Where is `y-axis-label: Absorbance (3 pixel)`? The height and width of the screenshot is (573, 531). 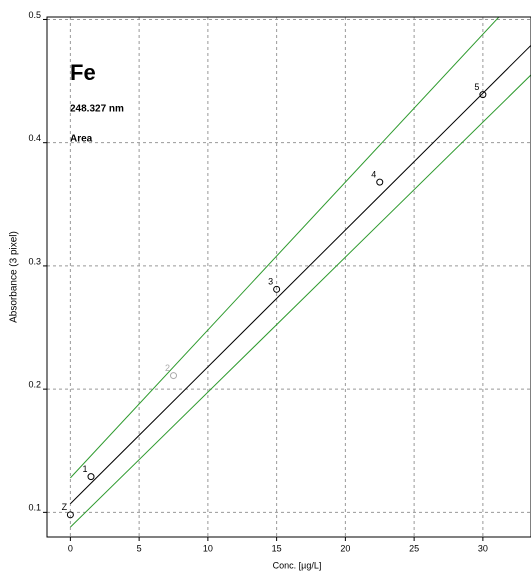 y-axis-label: Absorbance (3 pixel) is located at coordinates (14, 277).